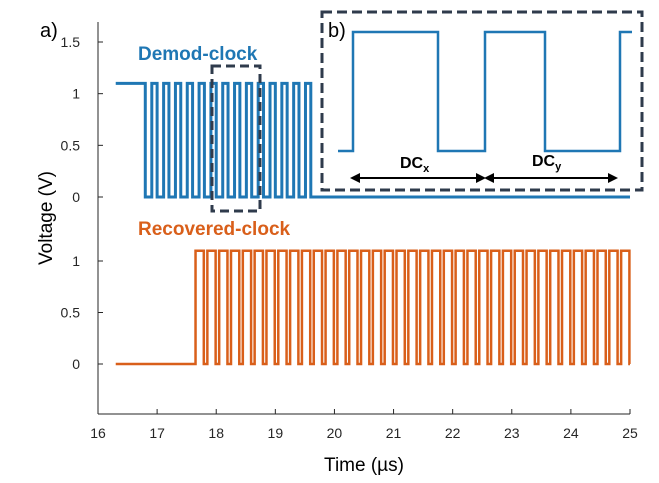  What do you see at coordinates (630, 433) in the screenshot?
I see `x-tick-label: 25` at bounding box center [630, 433].